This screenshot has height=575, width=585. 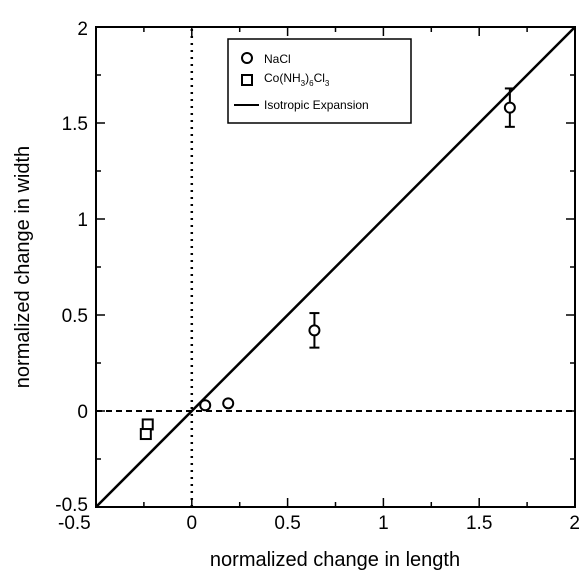 What do you see at coordinates (479, 523) in the screenshot?
I see `x-tick-label: 1.5` at bounding box center [479, 523].